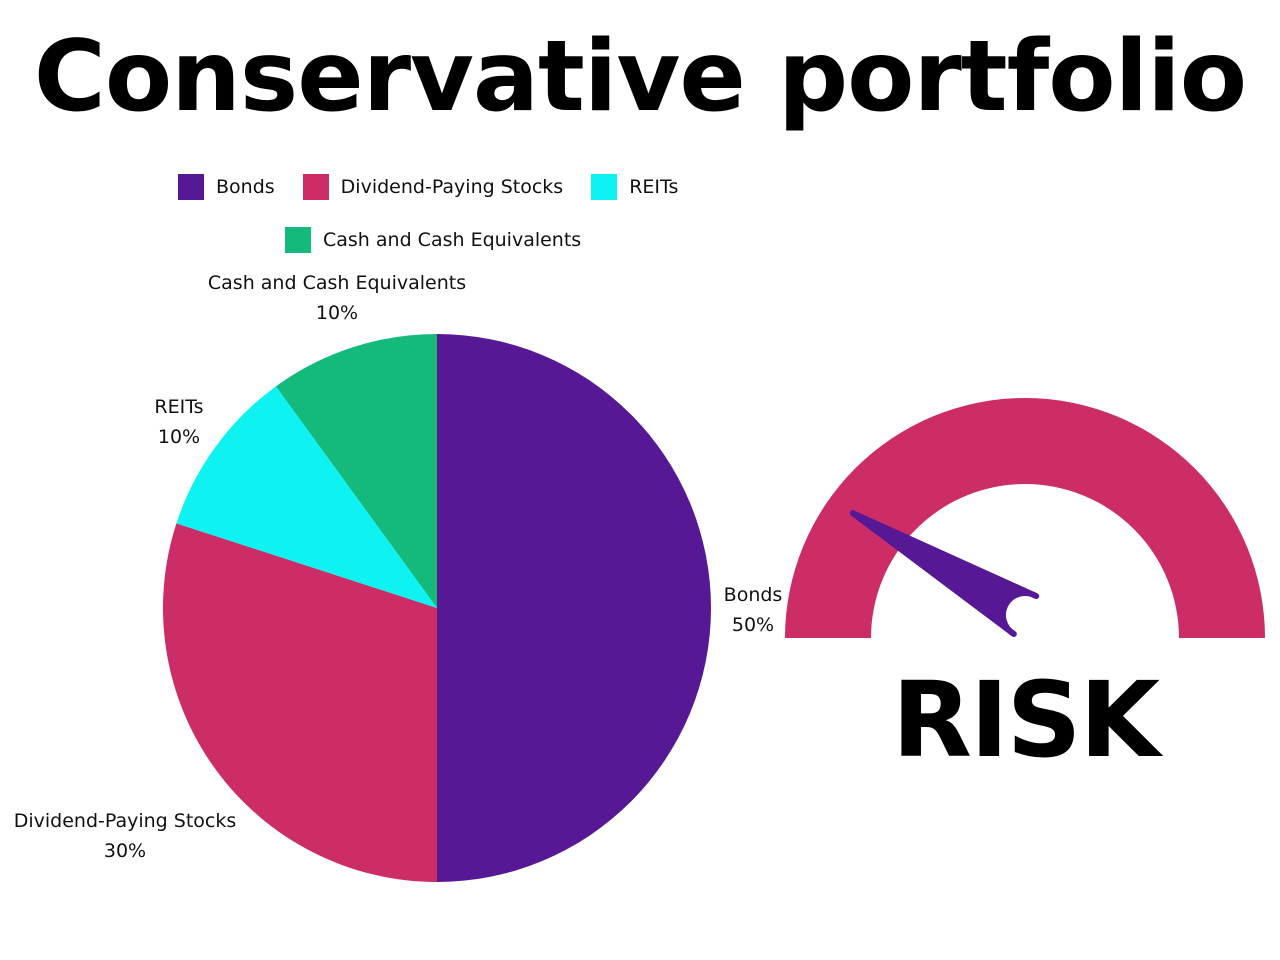 The width and height of the screenshot is (1280, 960). Describe the element at coordinates (753, 610) in the screenshot. I see `slice-label-bonds: Bonds 50%` at that location.